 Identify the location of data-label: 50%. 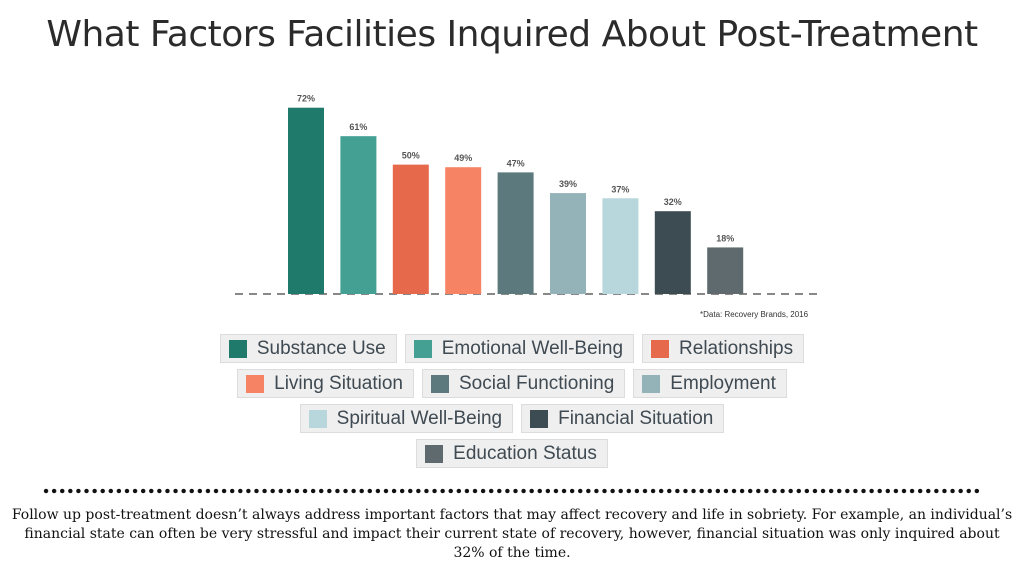
(411, 156).